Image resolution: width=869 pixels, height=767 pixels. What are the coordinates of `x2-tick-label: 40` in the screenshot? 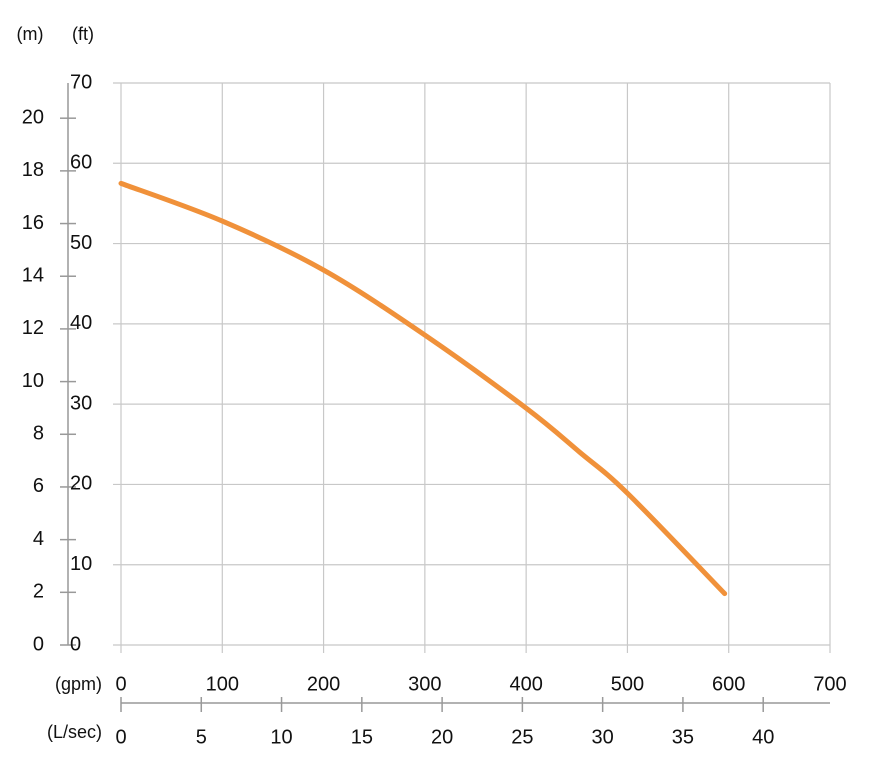 It's located at (763, 737).